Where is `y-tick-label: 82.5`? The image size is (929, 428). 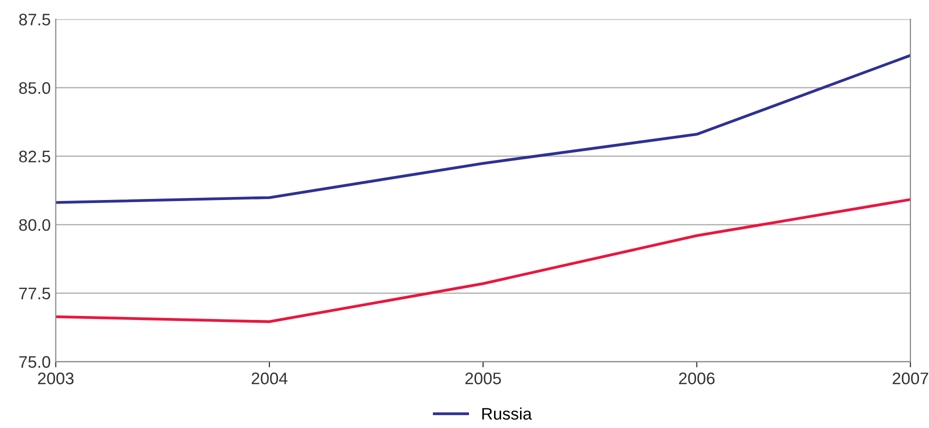
y-tick-label: 82.5 is located at coordinates (34, 156).